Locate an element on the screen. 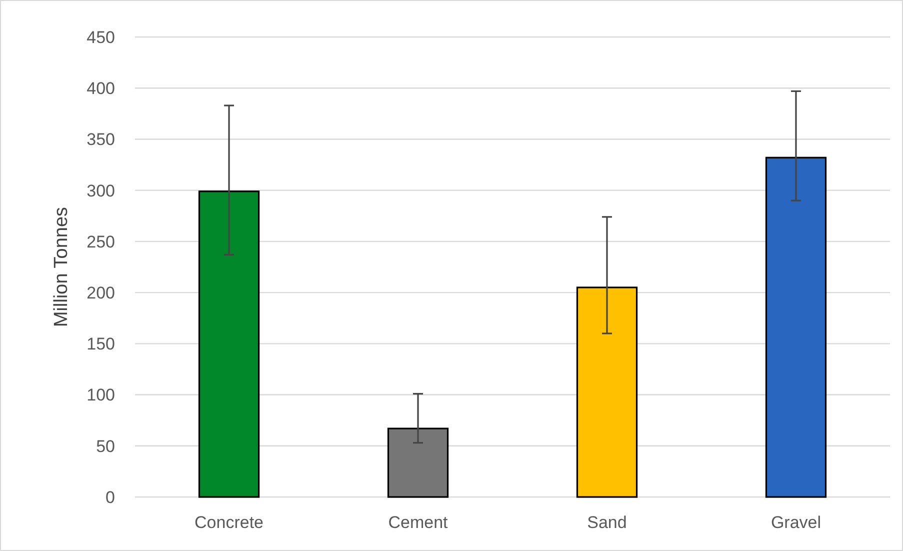 The width and height of the screenshot is (903, 551). y-axis-title: Million Tonnes is located at coordinates (61, 267).